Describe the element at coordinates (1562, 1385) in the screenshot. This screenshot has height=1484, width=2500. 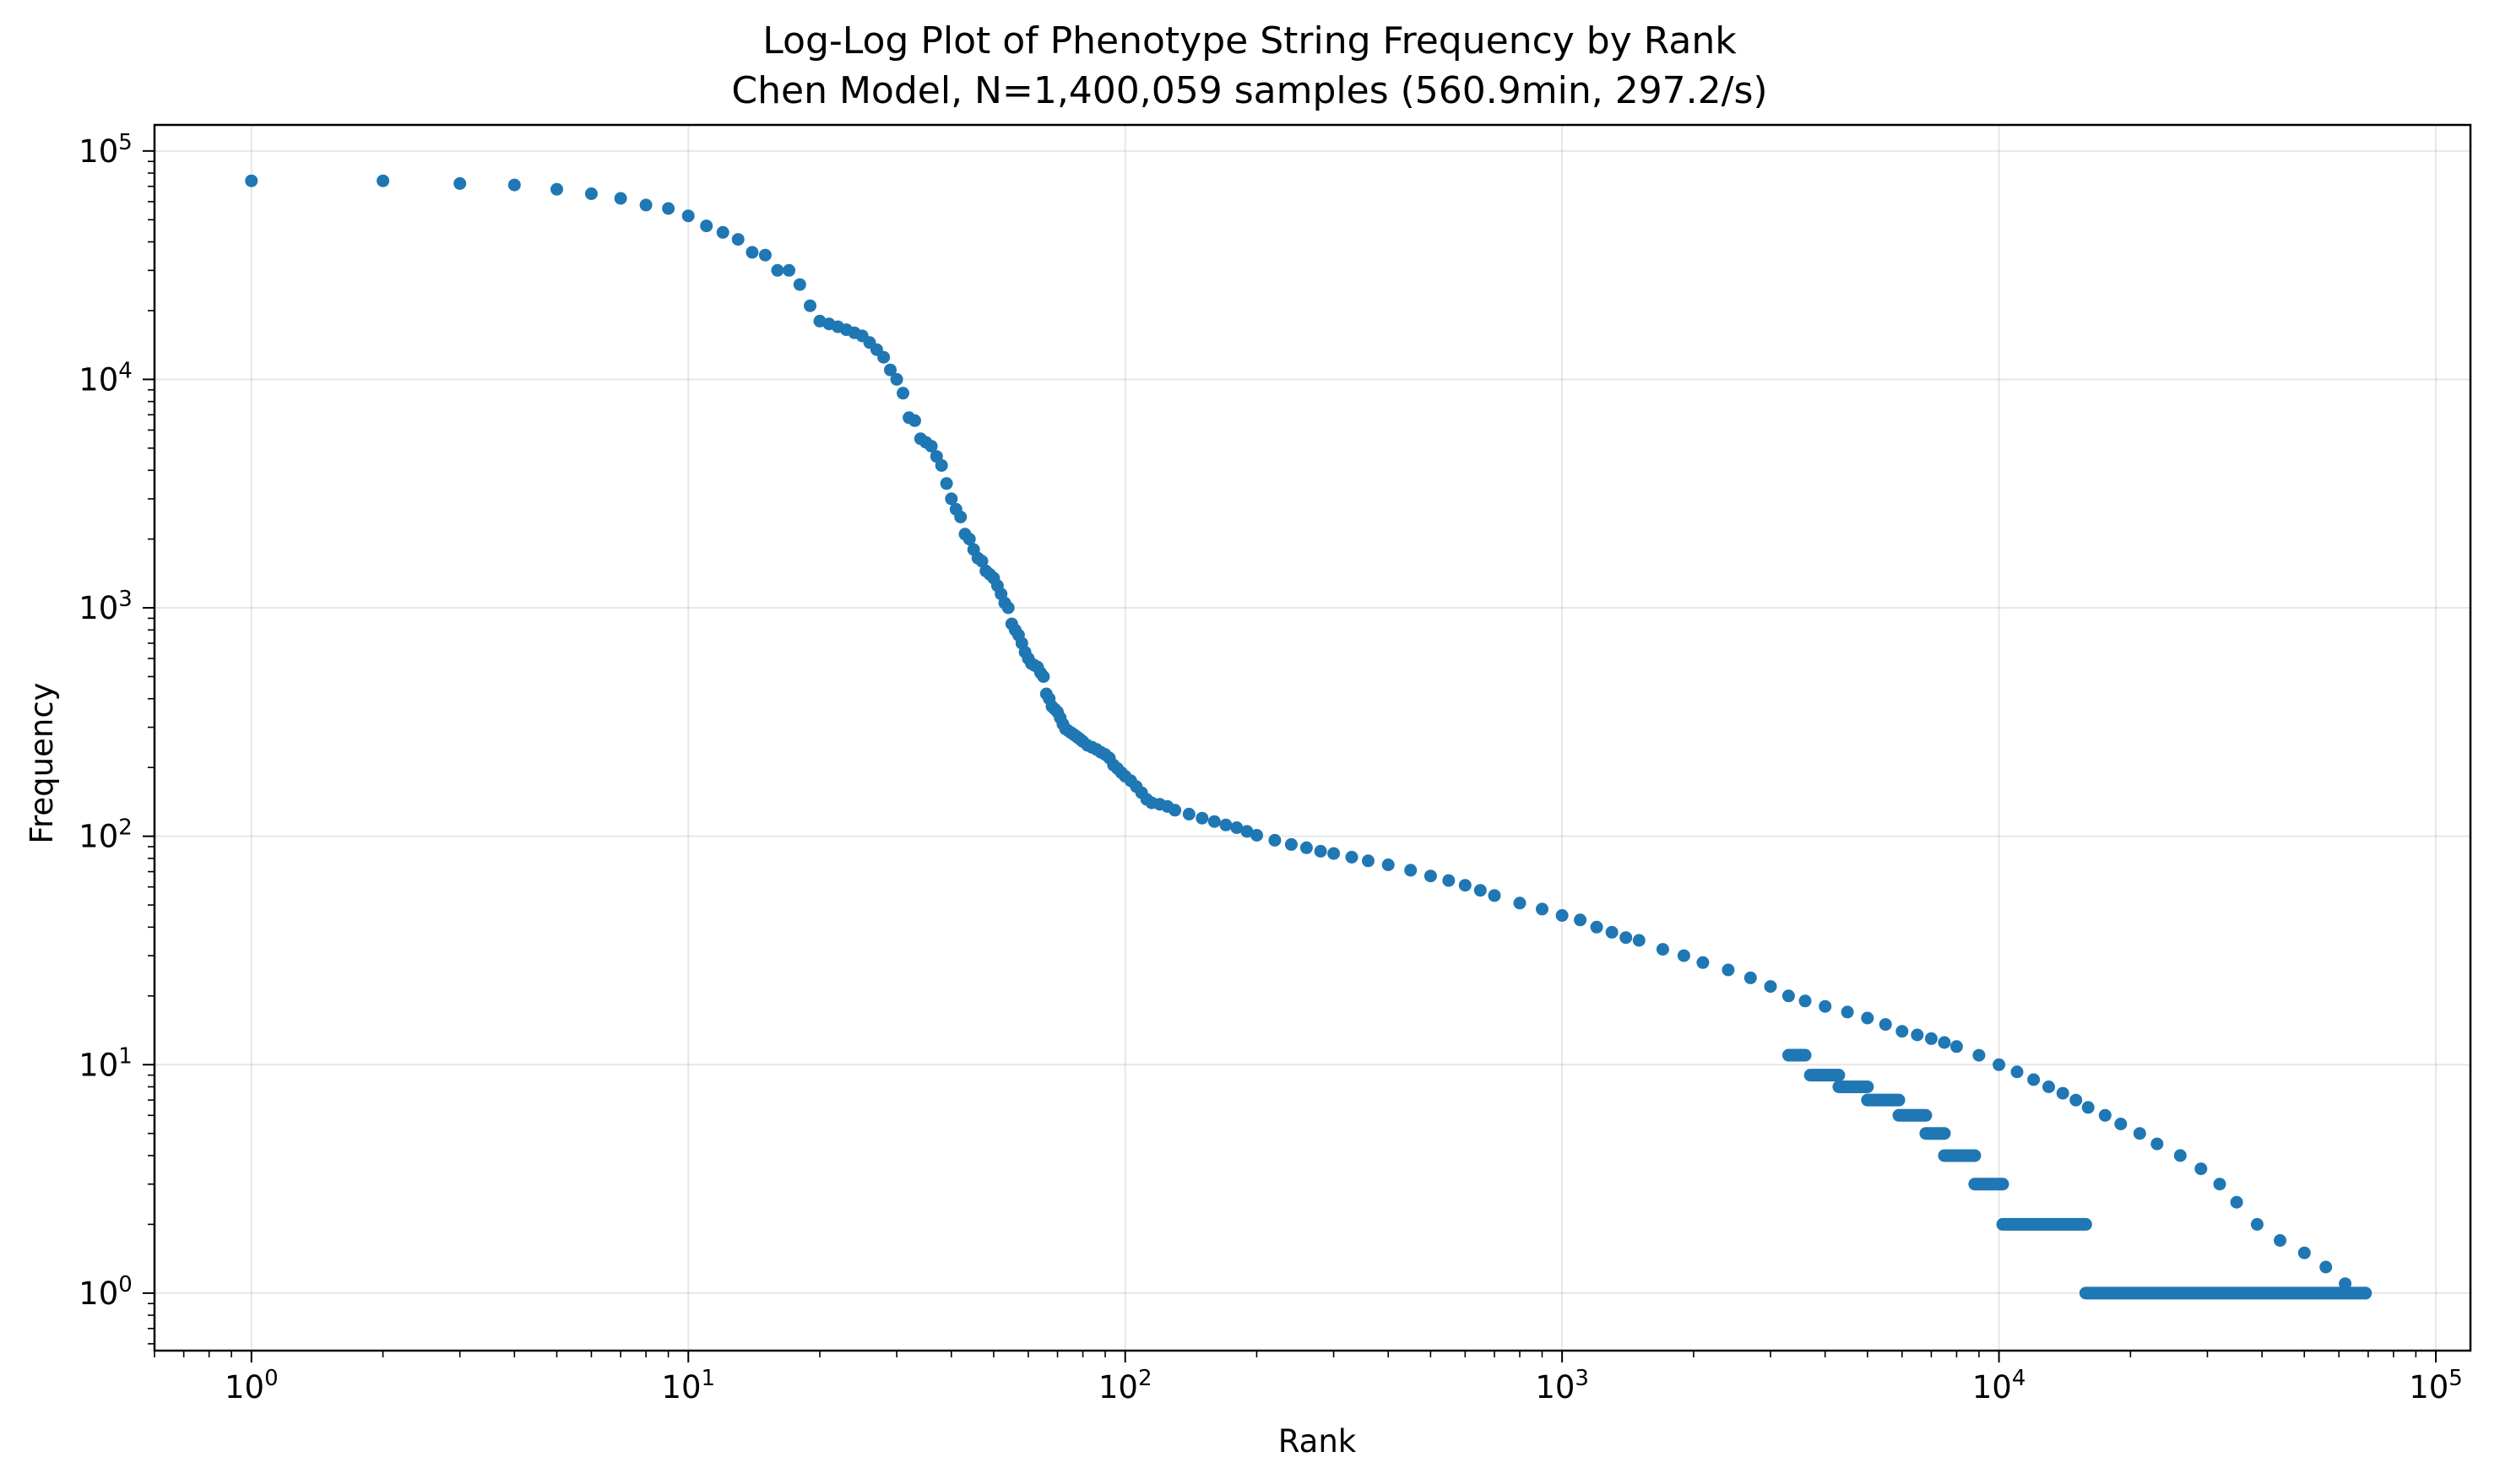
I see `x-tick-label: 103` at that location.